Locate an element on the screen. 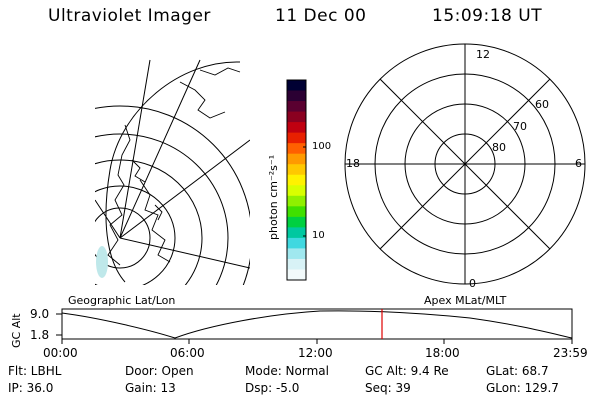 The height and width of the screenshot is (400, 600). x-tick-0600: 06:00 is located at coordinates (187, 353).